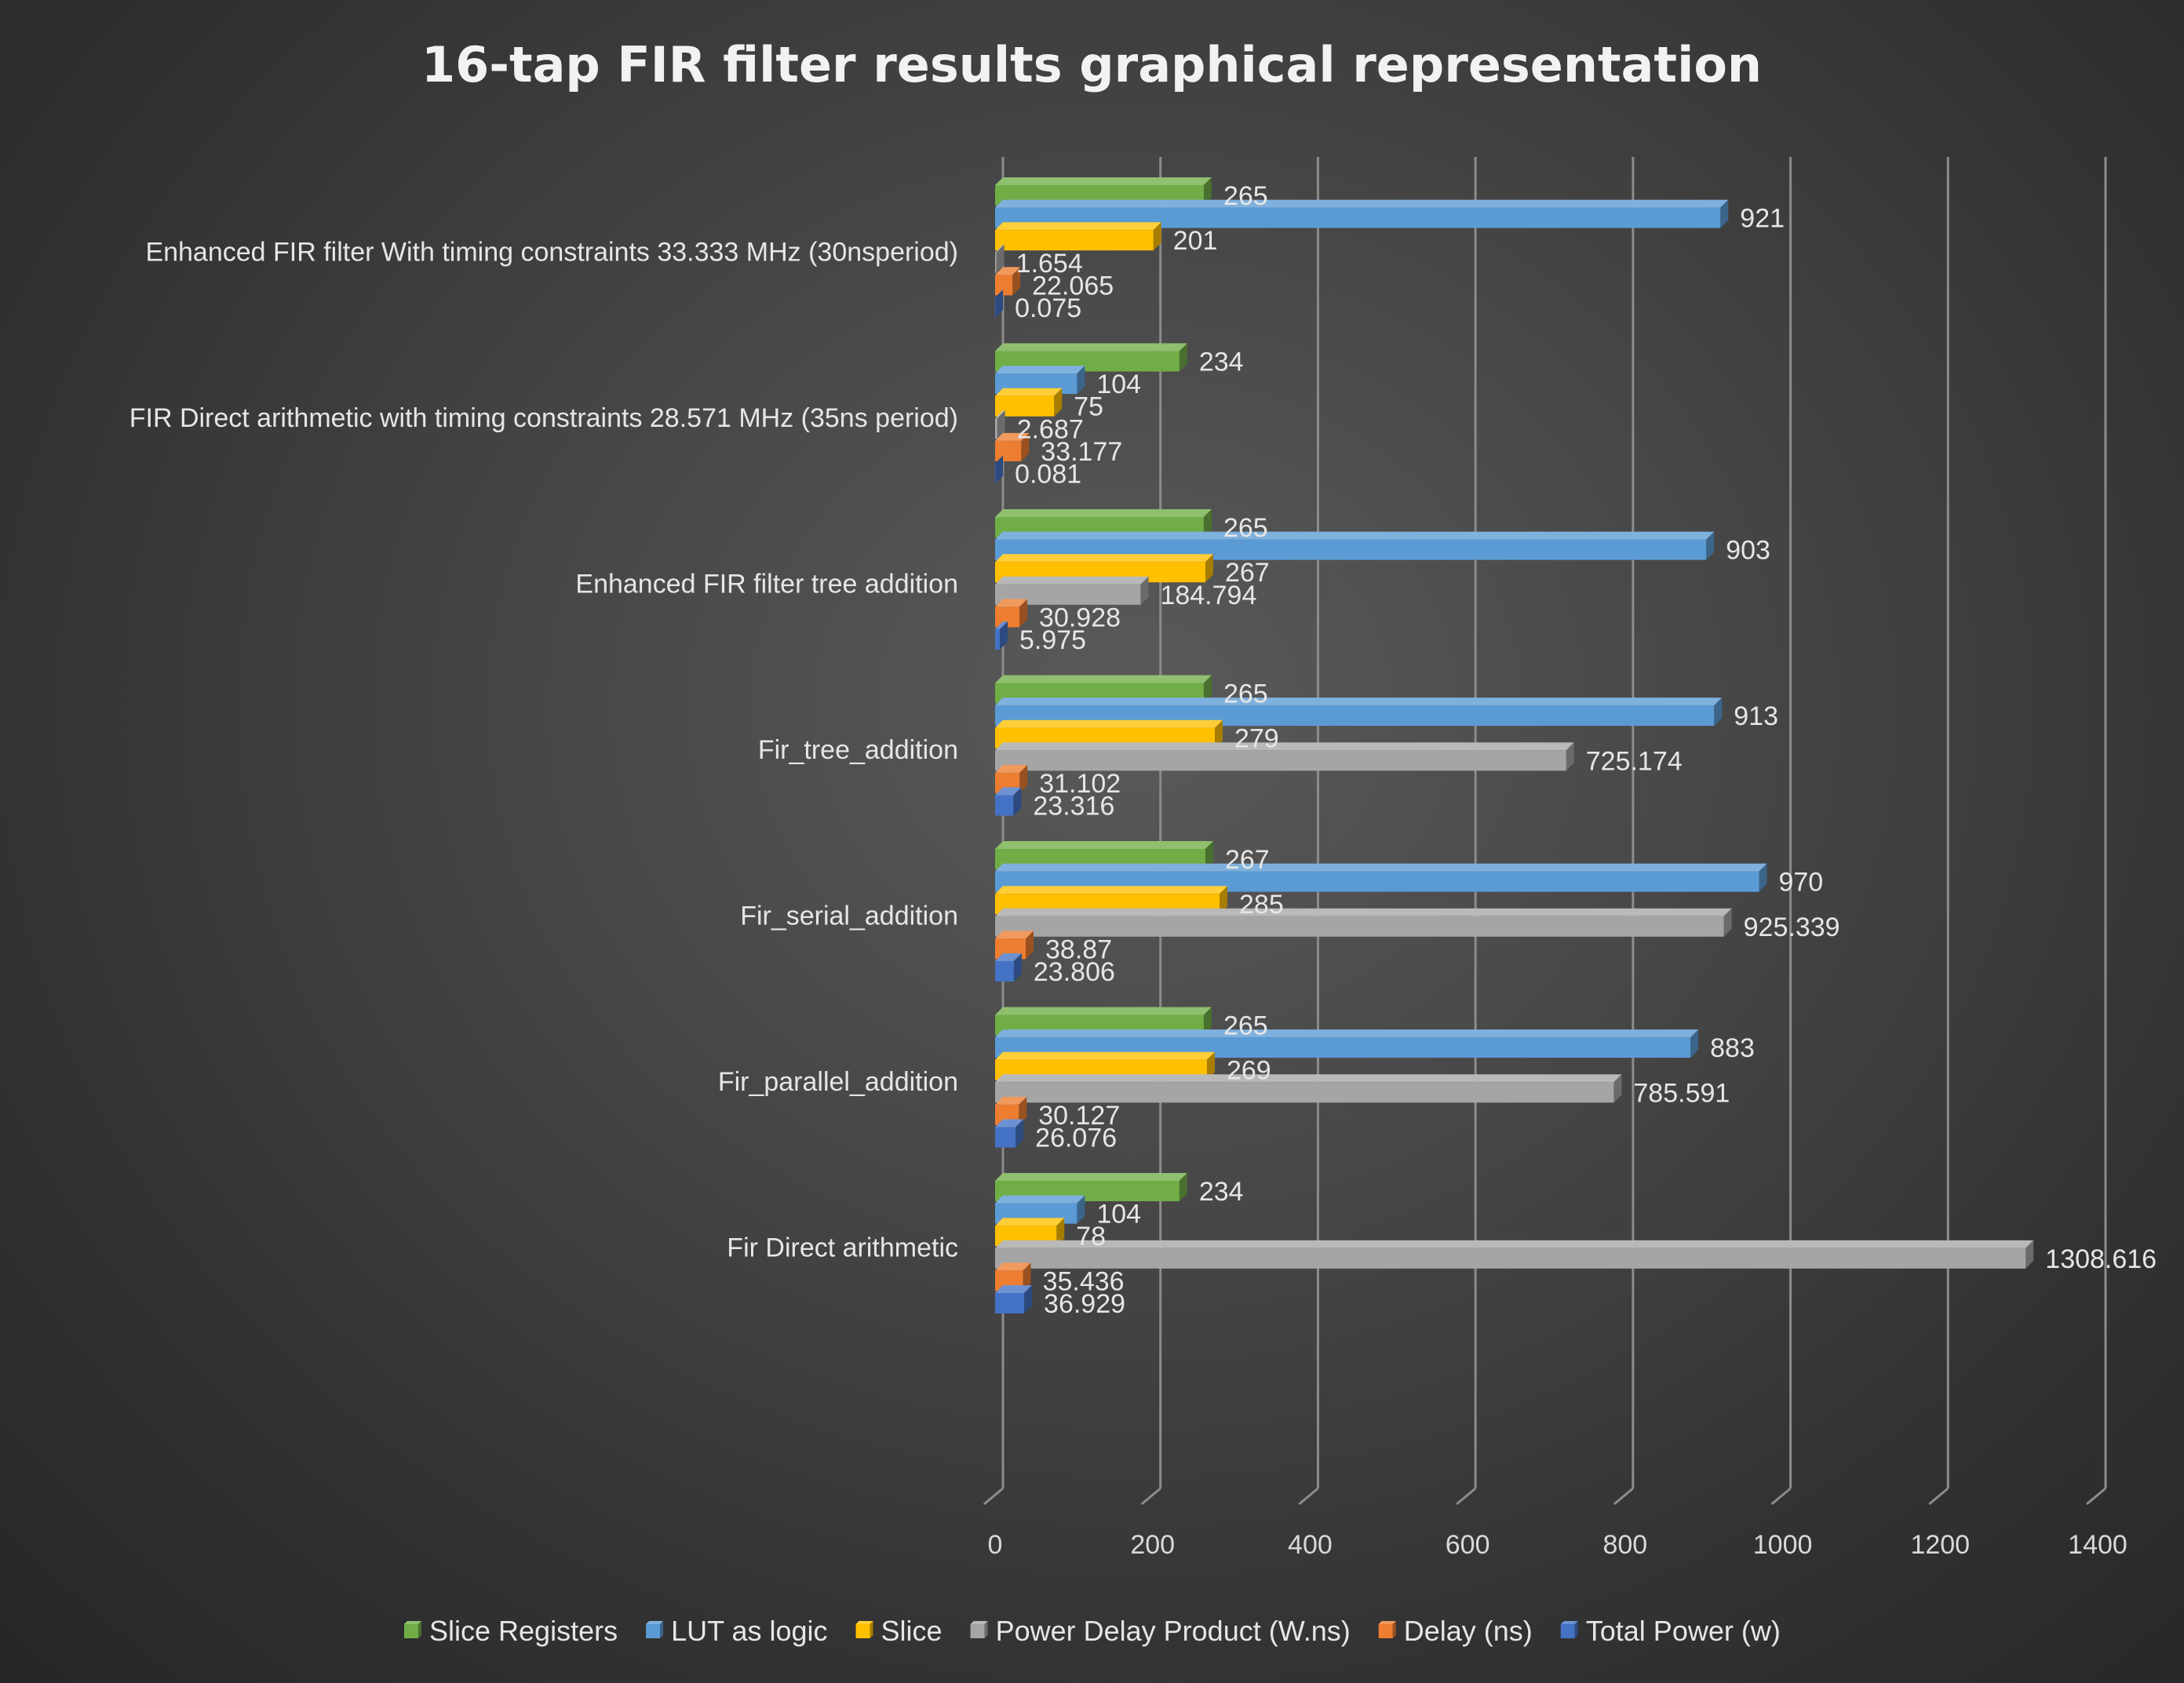 The image size is (2184, 1683). I want to click on data-label: 78, so click(1091, 1236).